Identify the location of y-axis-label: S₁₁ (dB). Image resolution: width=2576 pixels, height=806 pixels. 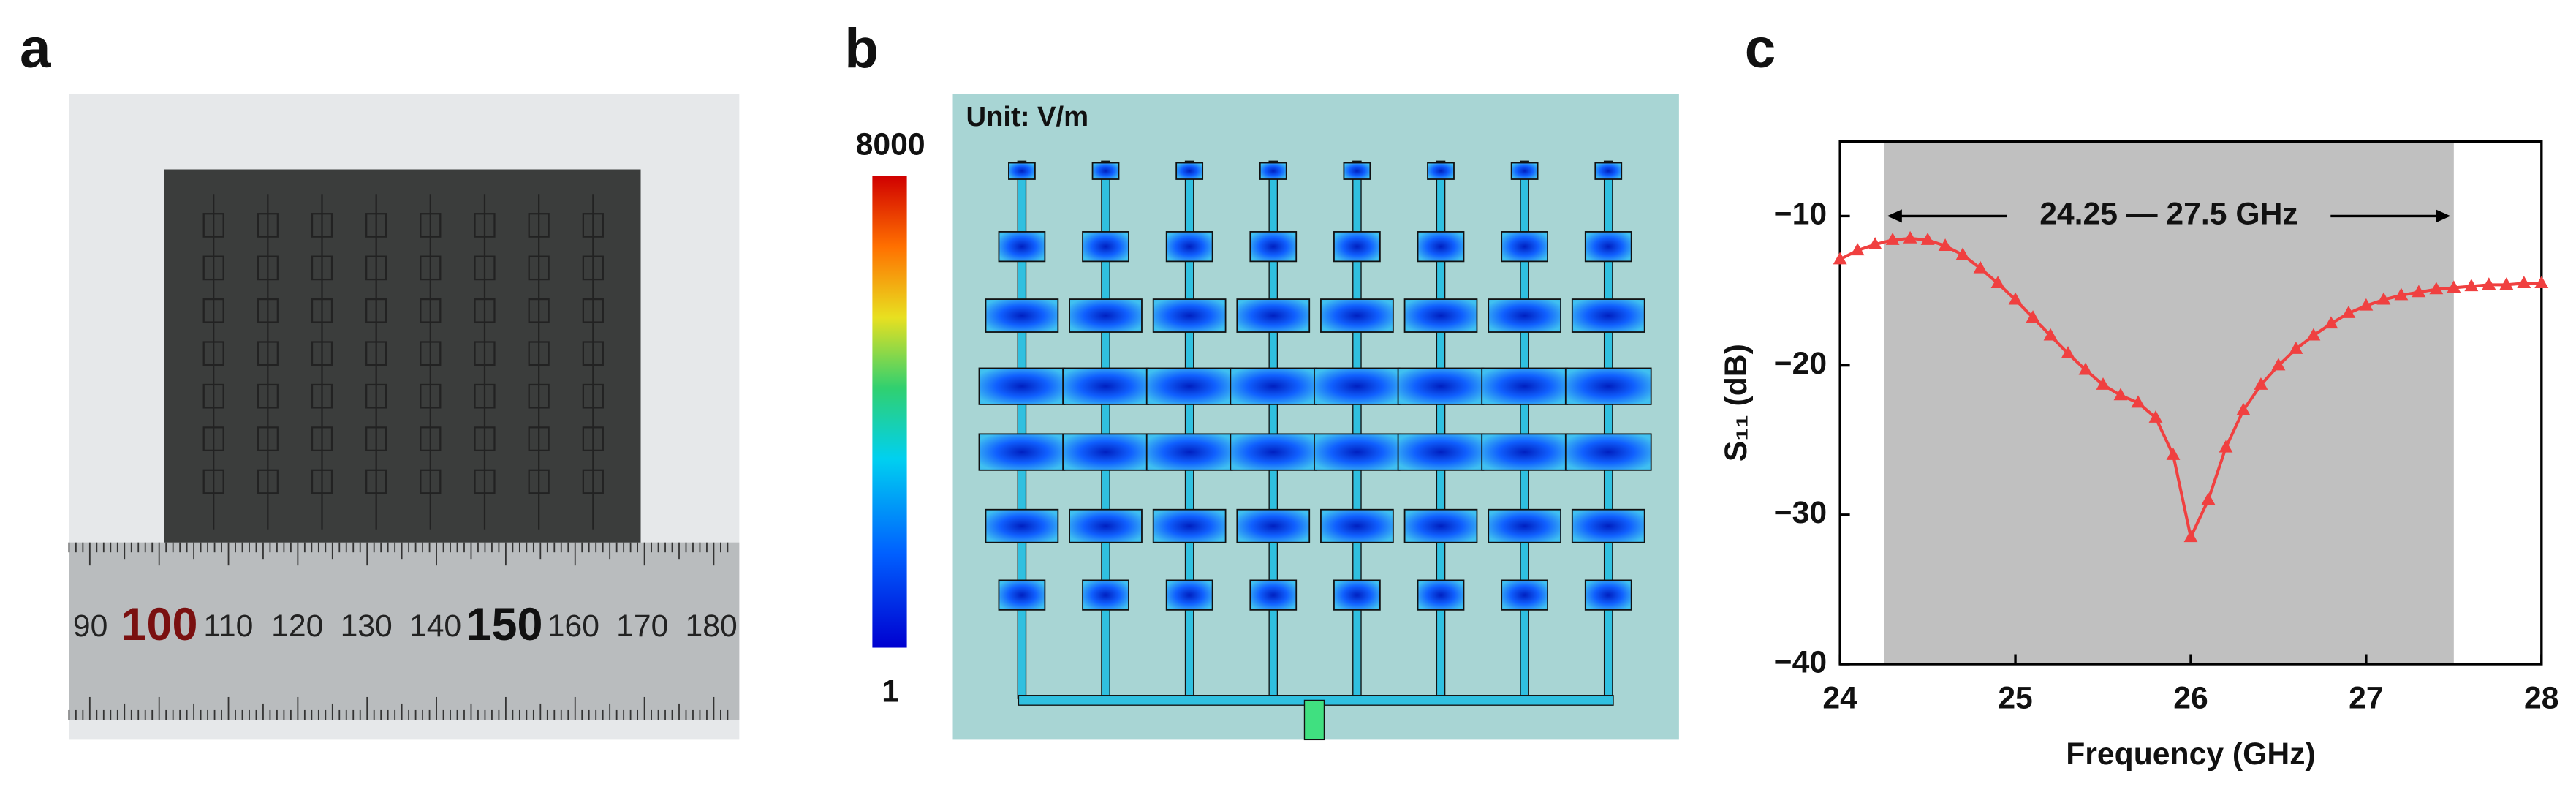
(1736, 403).